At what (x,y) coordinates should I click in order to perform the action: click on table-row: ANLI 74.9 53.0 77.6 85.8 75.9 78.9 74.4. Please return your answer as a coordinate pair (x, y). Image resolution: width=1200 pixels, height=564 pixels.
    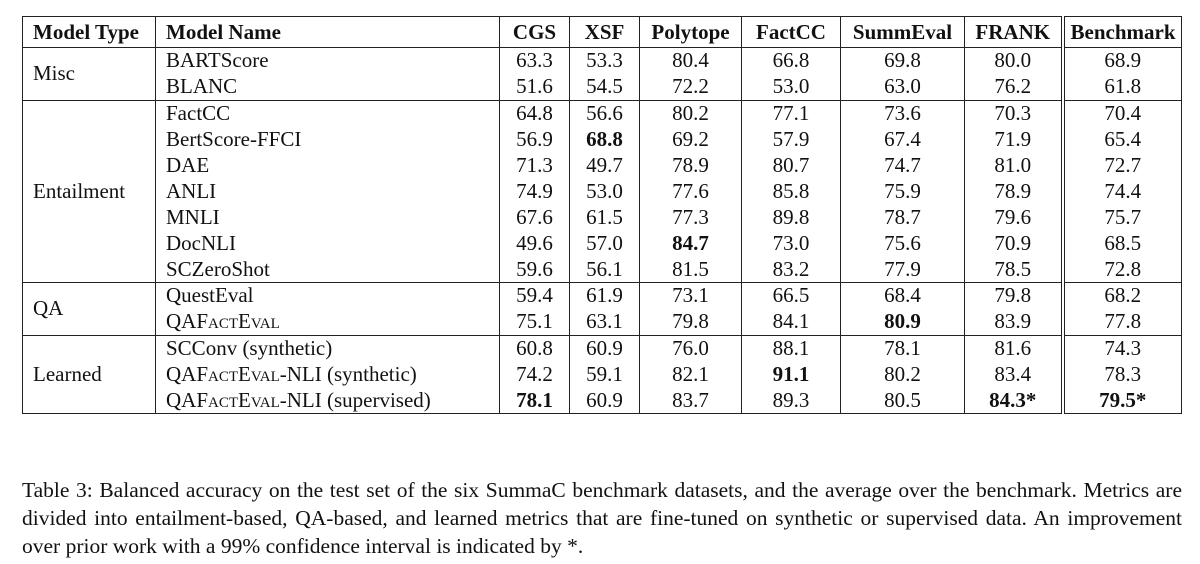
    Looking at the image, I should click on (602, 191).